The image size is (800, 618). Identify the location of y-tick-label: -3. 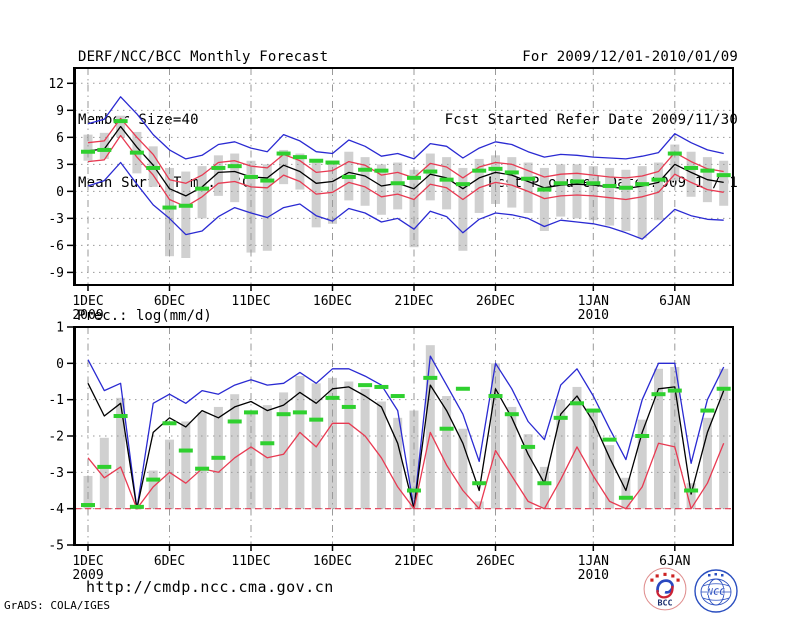
(56, 473).